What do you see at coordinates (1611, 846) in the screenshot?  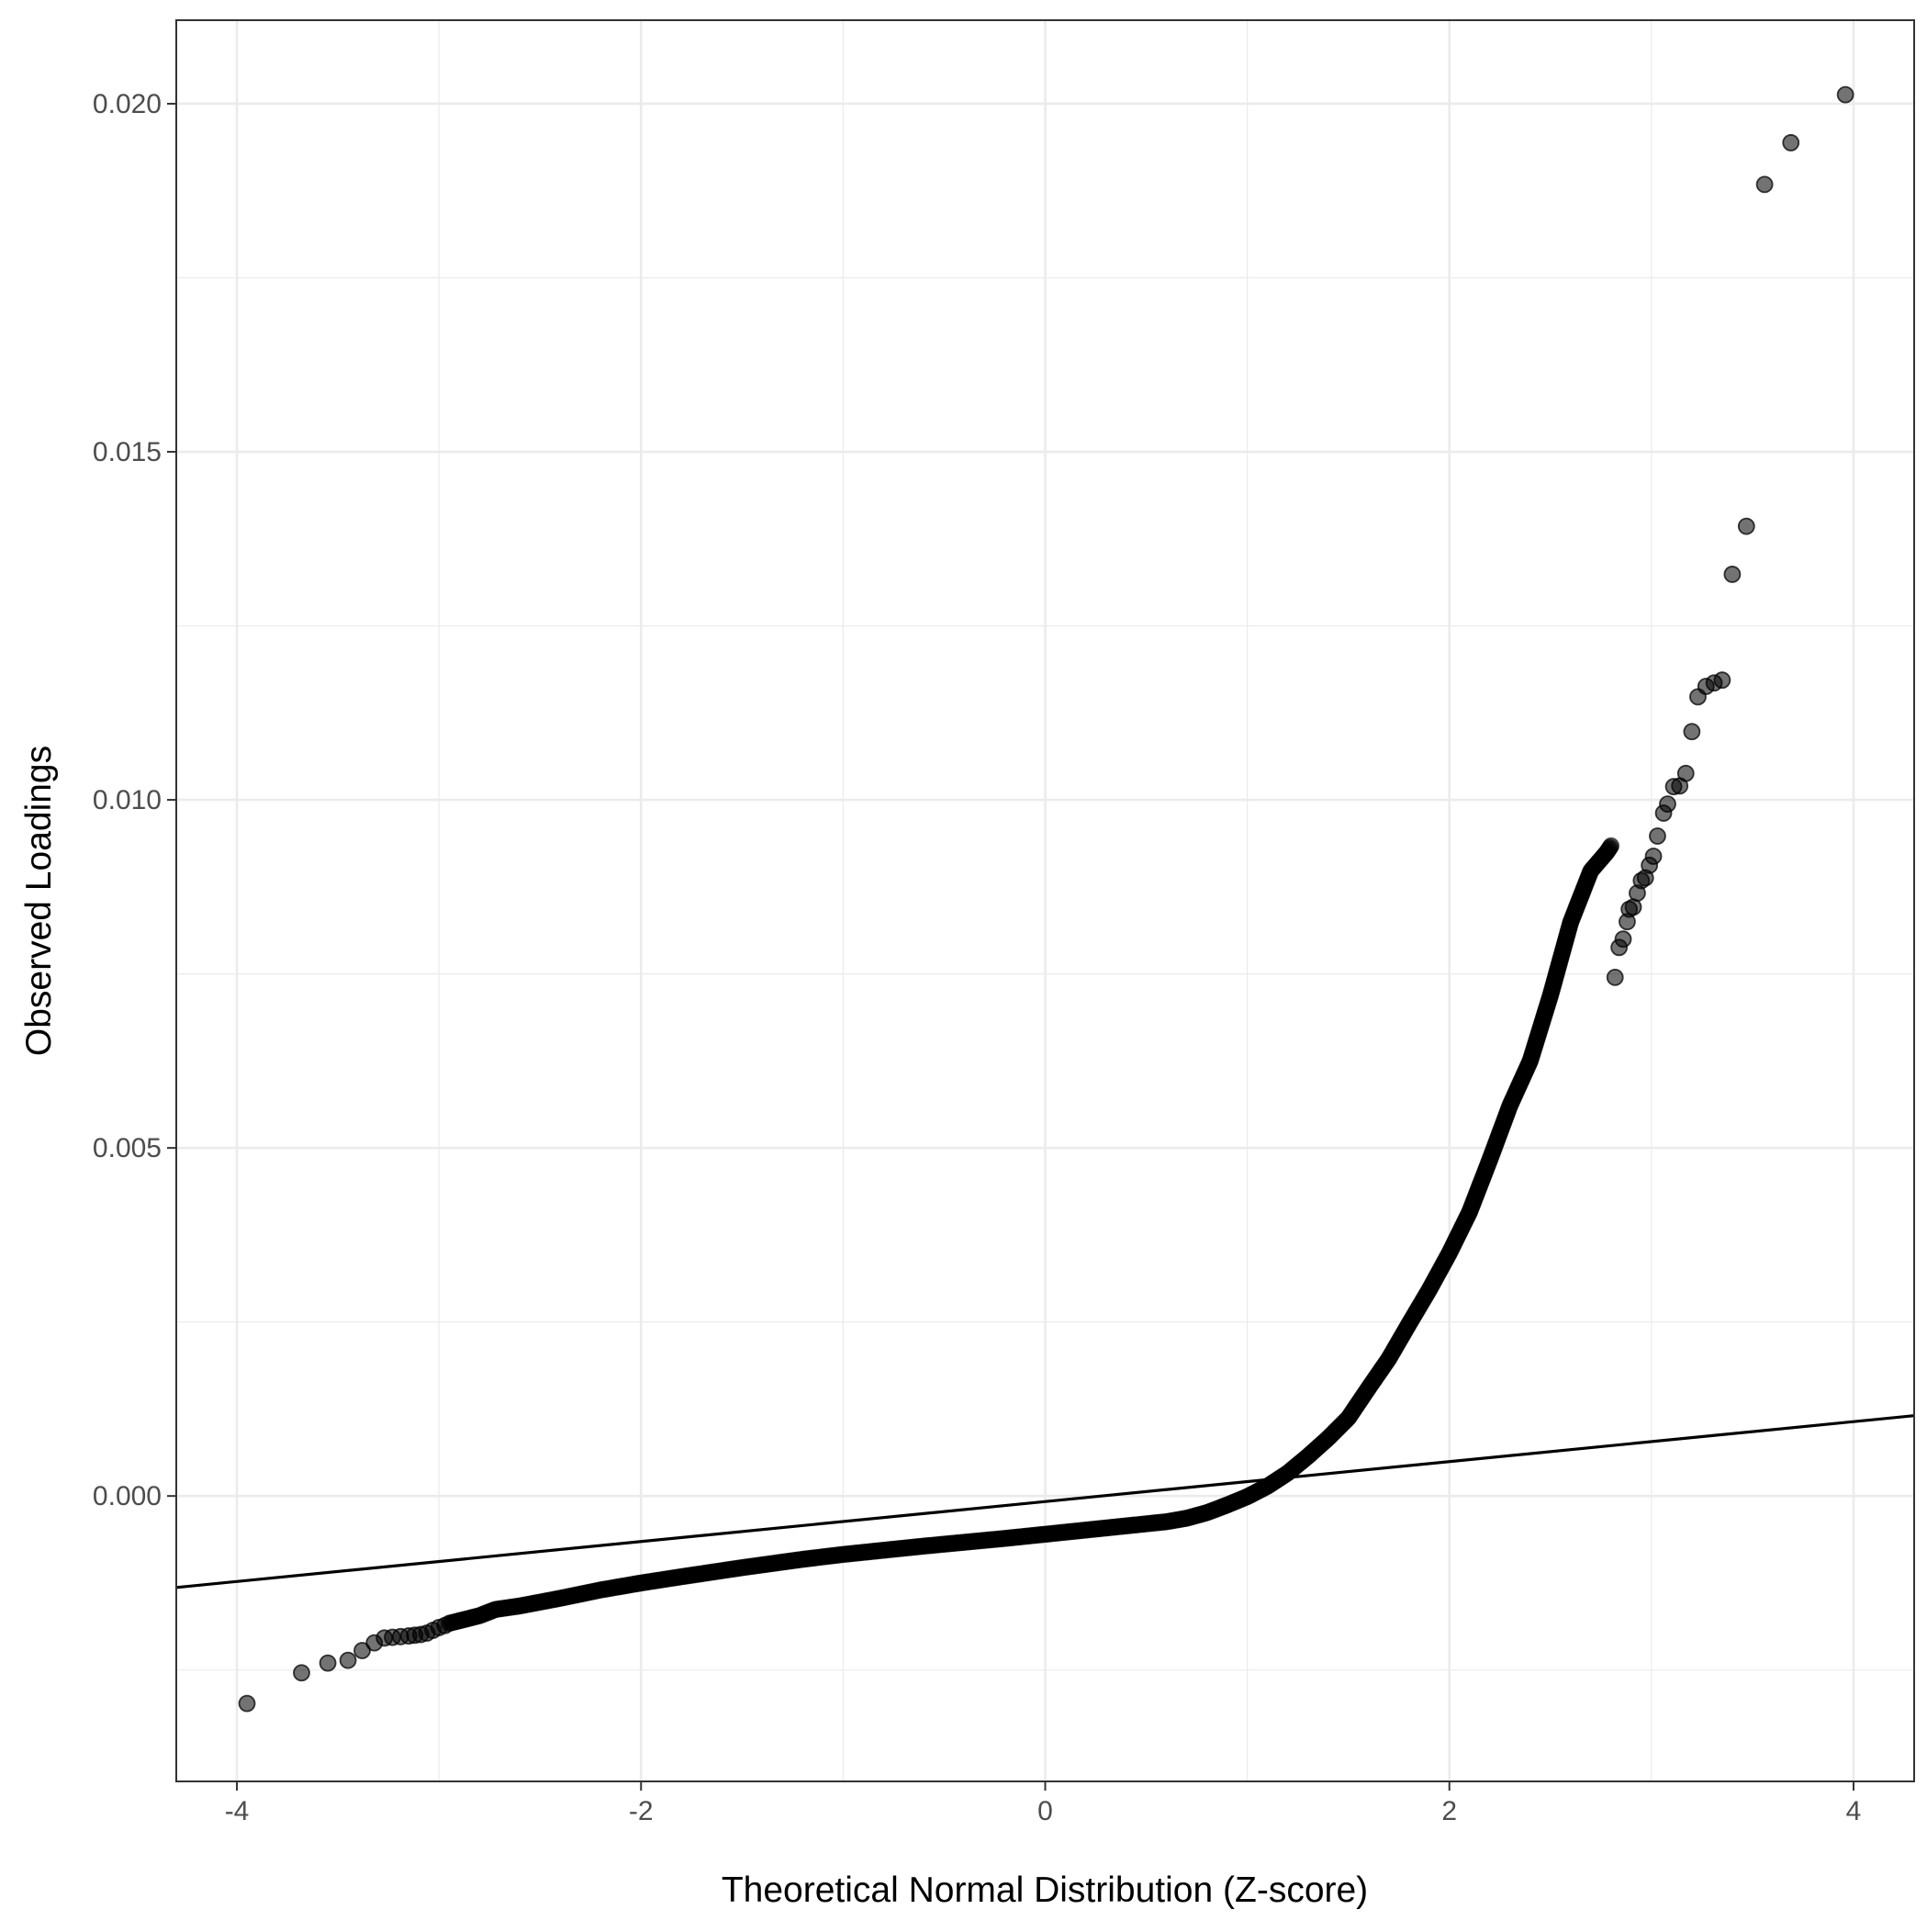 I see `qq-point` at bounding box center [1611, 846].